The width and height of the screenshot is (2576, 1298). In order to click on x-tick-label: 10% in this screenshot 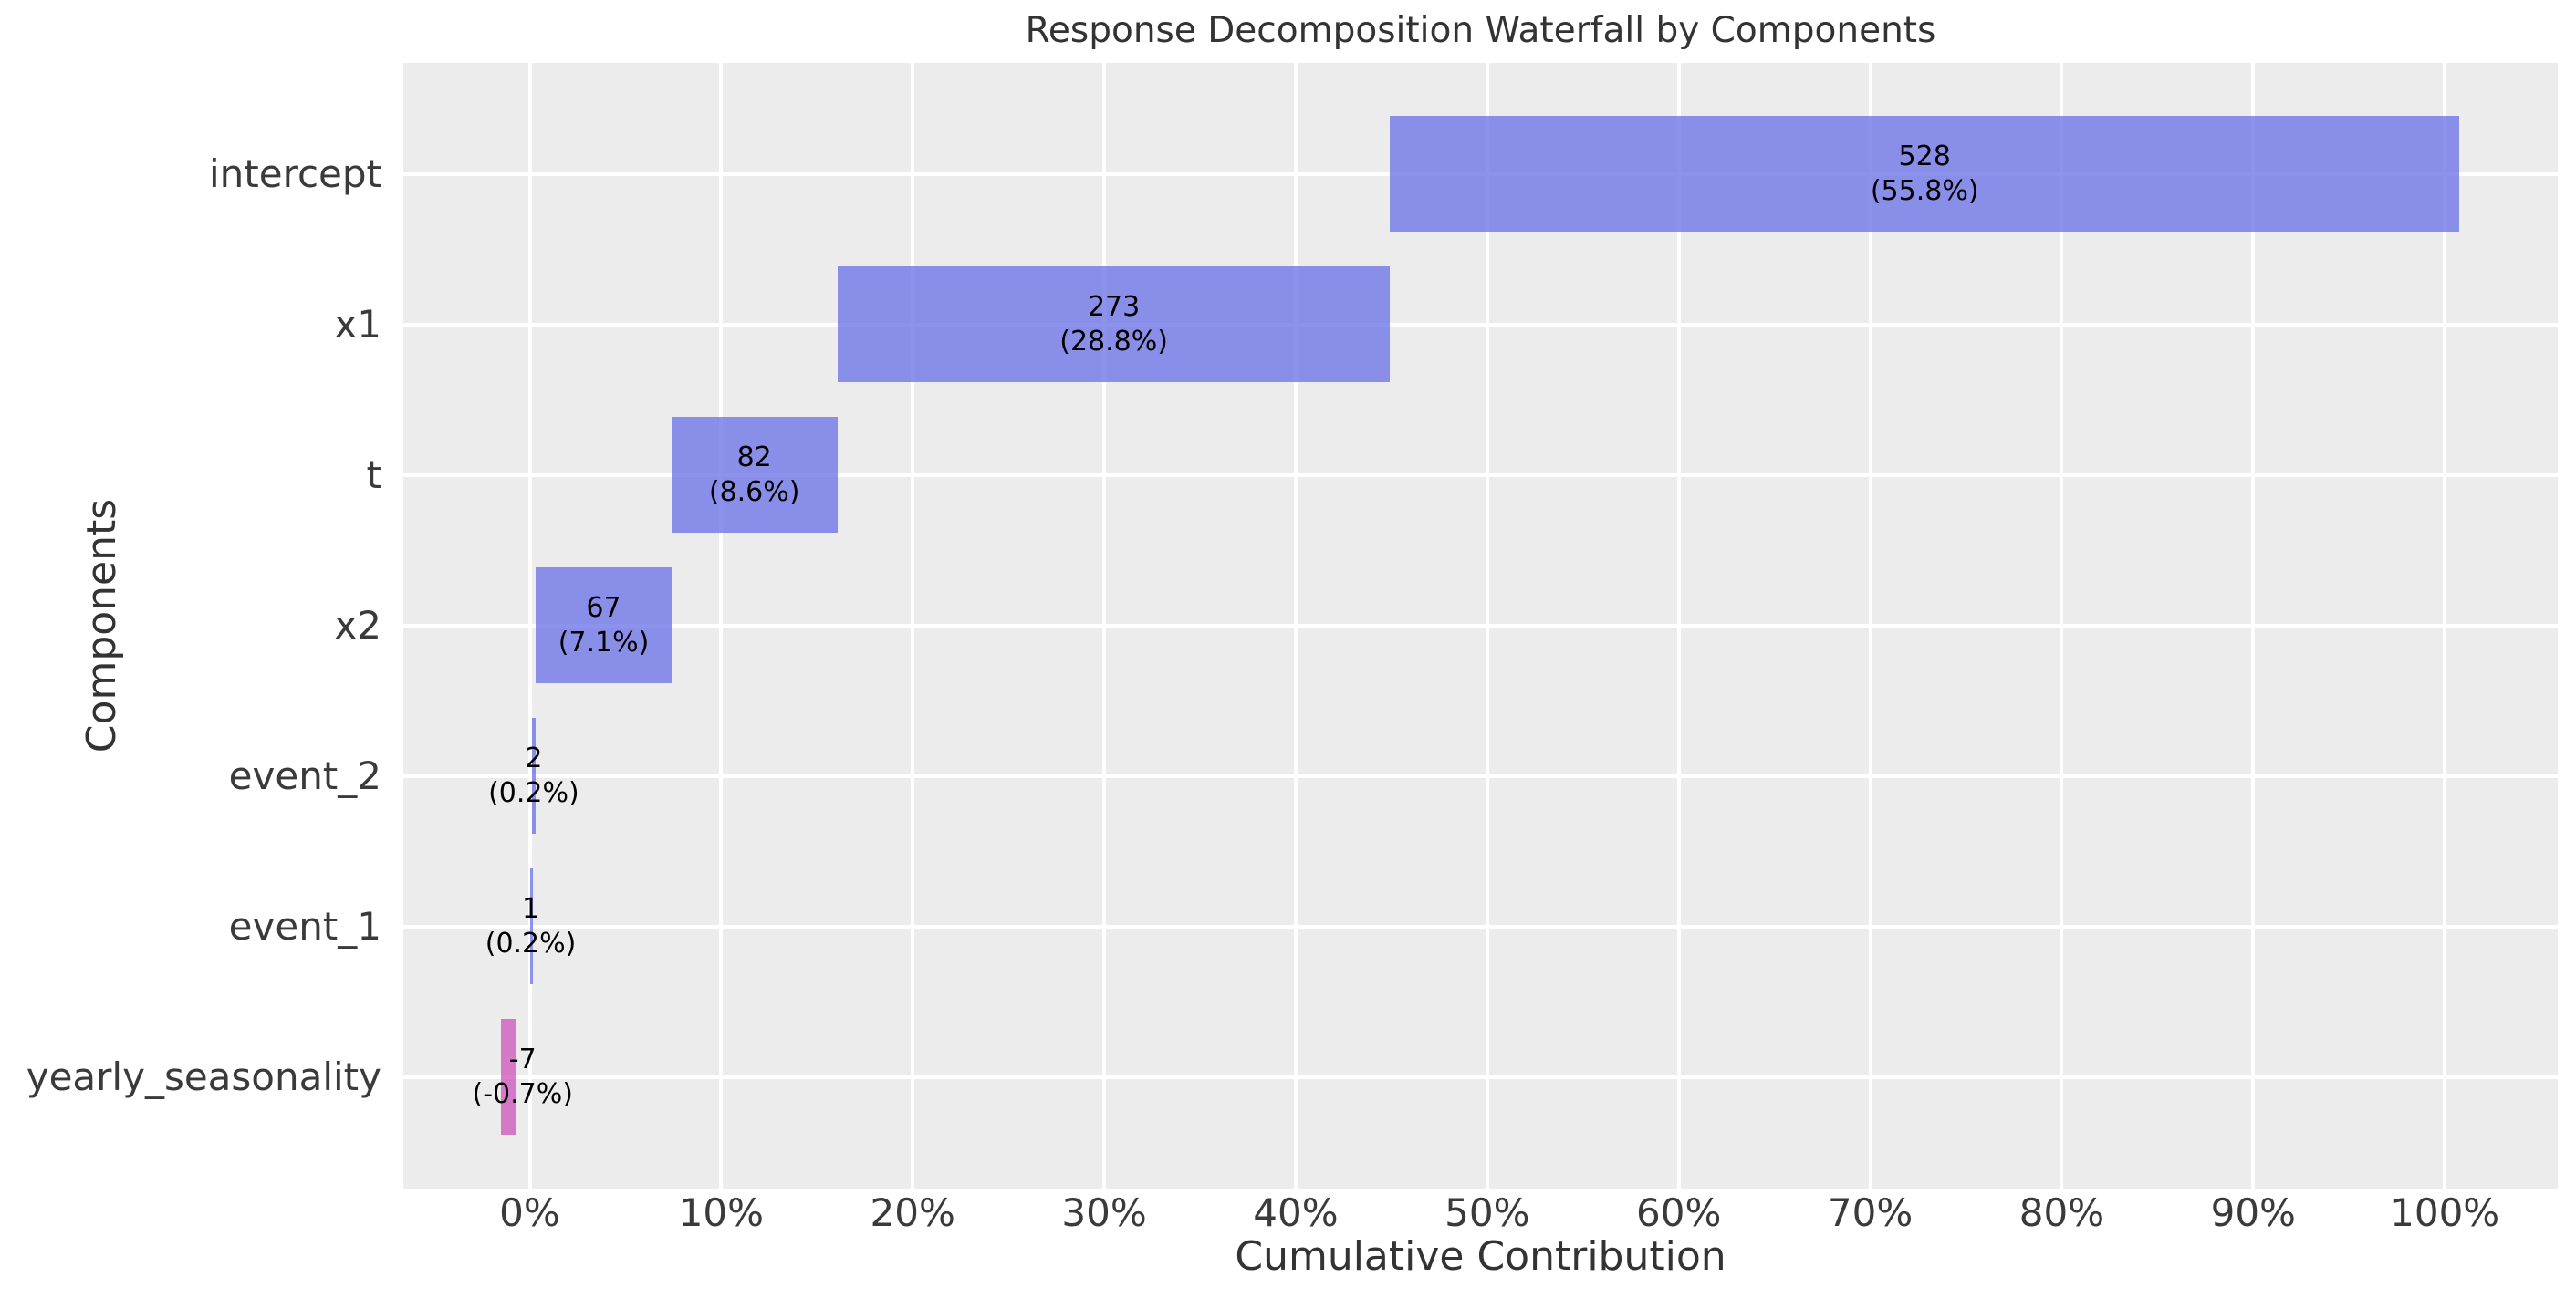, I will do `click(721, 1212)`.